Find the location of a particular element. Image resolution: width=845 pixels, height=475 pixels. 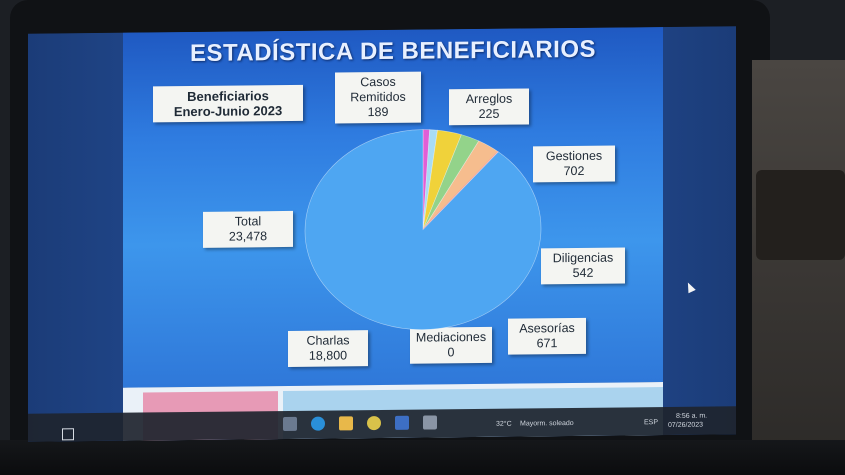

windows-start-icon is located at coordinates (68, 434).